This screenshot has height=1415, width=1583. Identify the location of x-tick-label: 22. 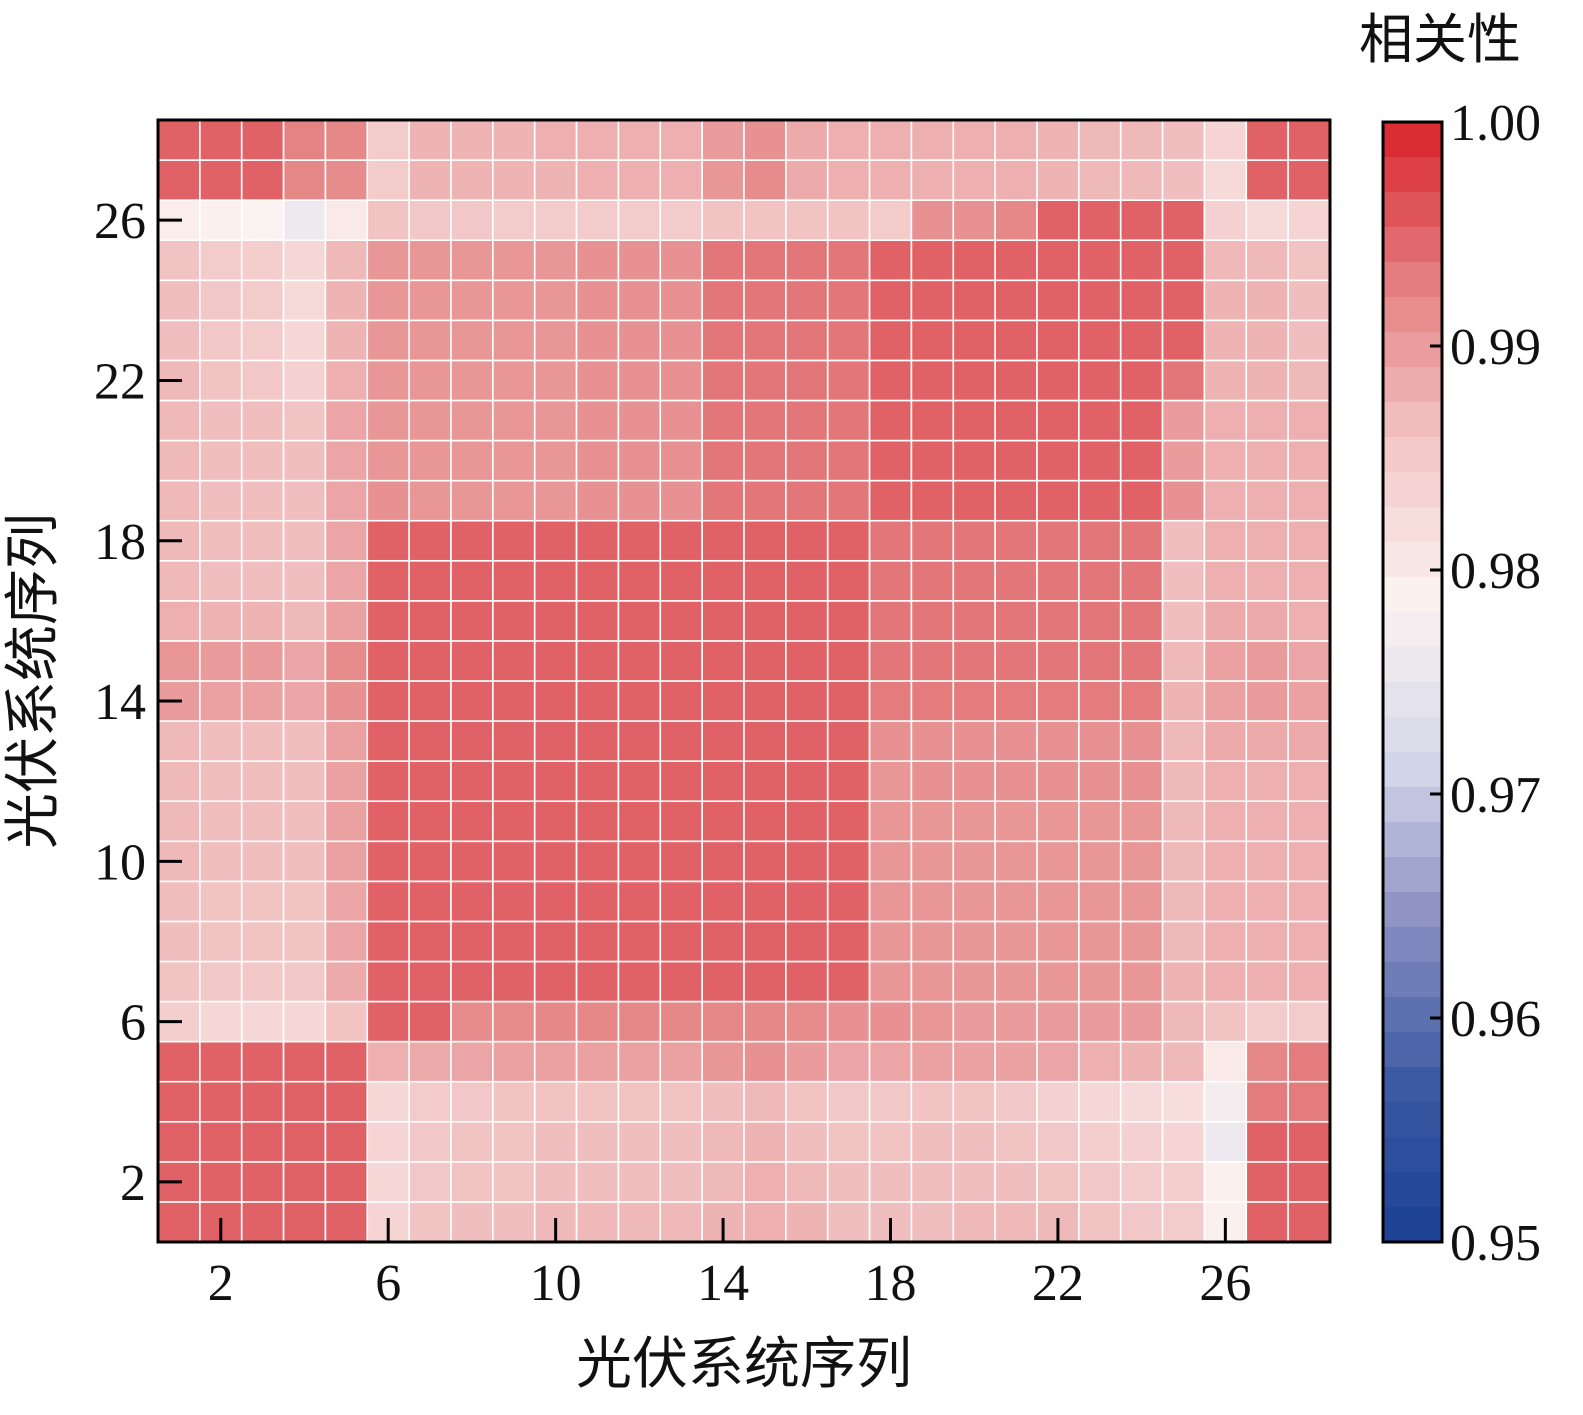
(1058, 1283).